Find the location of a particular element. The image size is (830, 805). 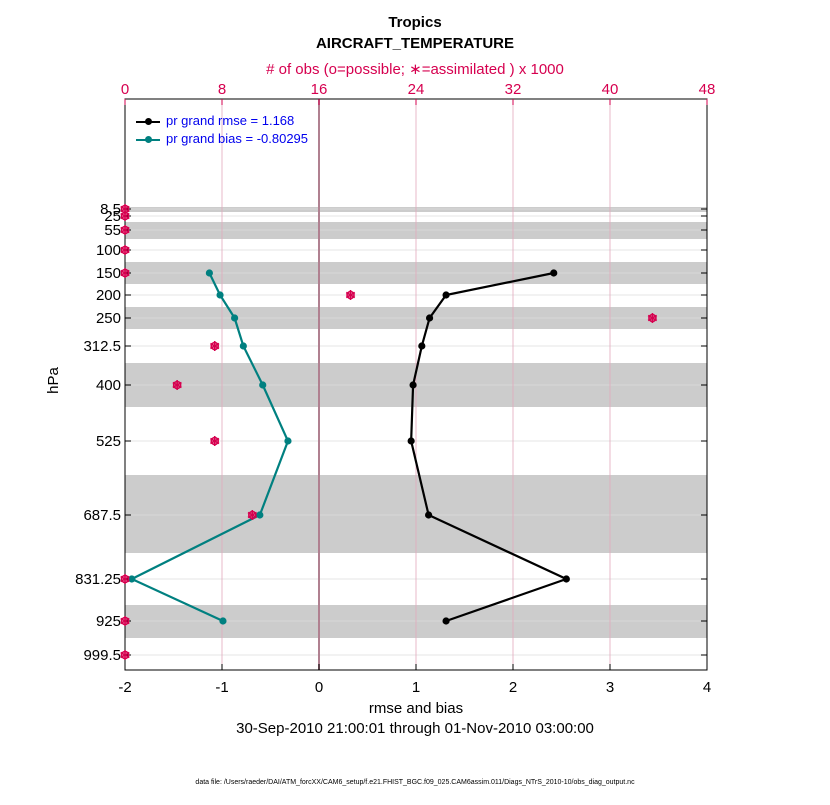

x-tick-label: -1 is located at coordinates (221, 687).